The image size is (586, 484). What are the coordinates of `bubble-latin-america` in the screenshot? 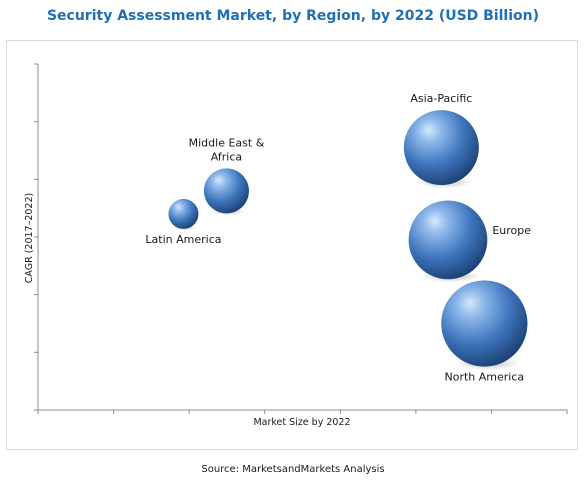 It's located at (183, 214).